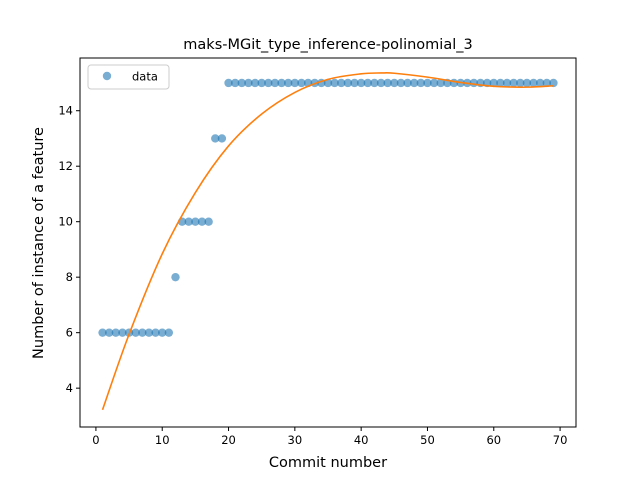 This screenshot has height=480, width=640. What do you see at coordinates (162, 440) in the screenshot?
I see `x-tick-label: 10` at bounding box center [162, 440].